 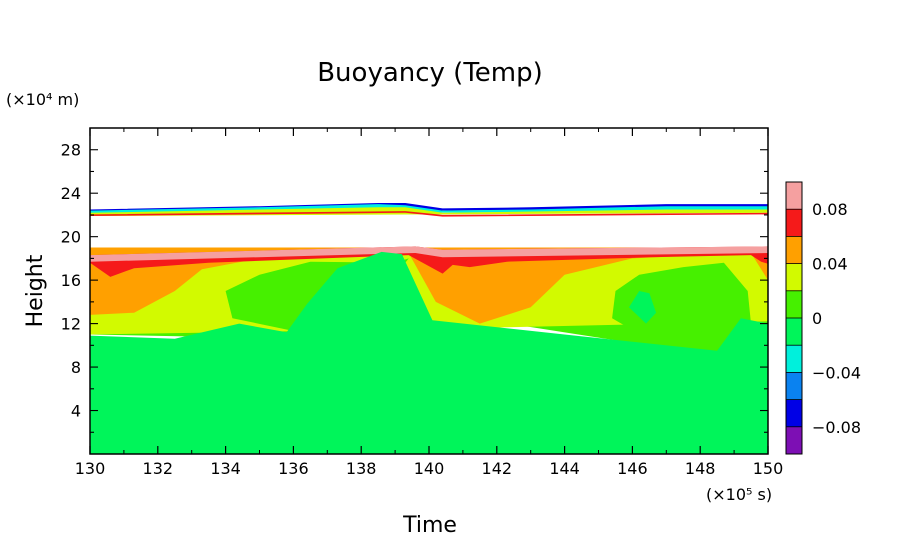 What do you see at coordinates (700, 468) in the screenshot?
I see `x-tick-label: 148` at bounding box center [700, 468].